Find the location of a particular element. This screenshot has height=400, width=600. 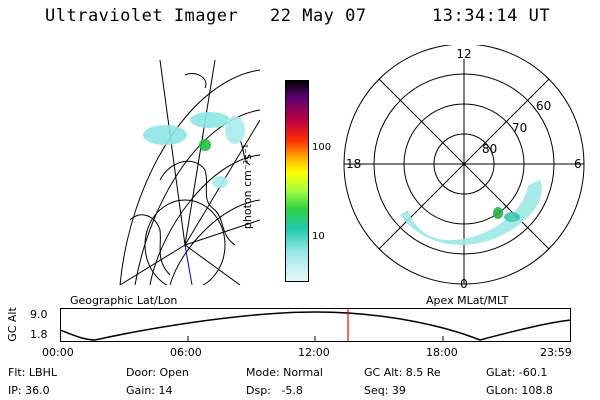

info-gain: Gain: 14 is located at coordinates (149, 390).